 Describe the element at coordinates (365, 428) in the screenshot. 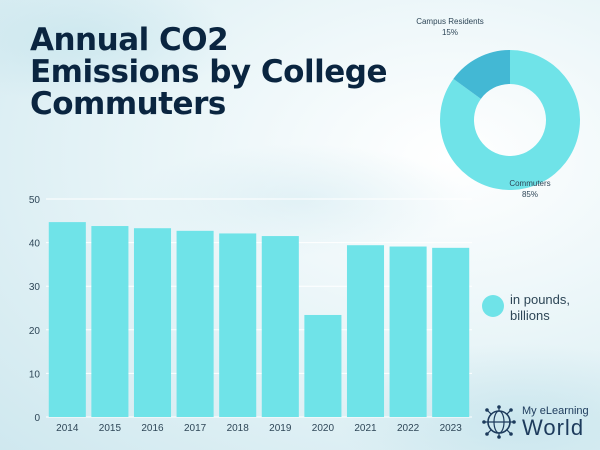

I see `x-tick-label: 2021` at that location.